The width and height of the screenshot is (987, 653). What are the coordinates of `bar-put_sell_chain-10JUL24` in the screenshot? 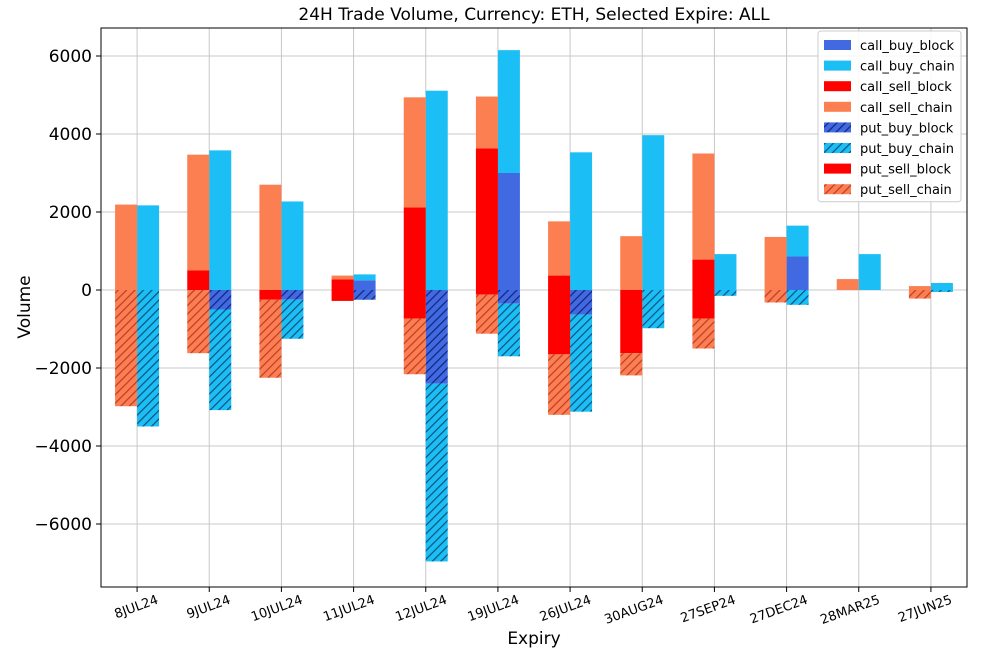 It's located at (270, 338).